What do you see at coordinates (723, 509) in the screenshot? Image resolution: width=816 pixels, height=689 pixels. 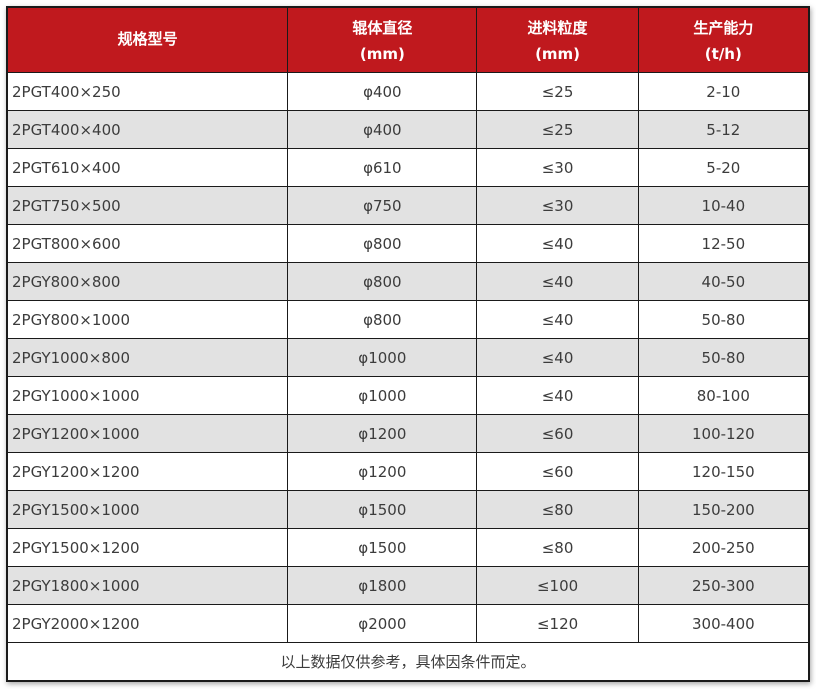 I see `capacity-cell: 150-200` at bounding box center [723, 509].